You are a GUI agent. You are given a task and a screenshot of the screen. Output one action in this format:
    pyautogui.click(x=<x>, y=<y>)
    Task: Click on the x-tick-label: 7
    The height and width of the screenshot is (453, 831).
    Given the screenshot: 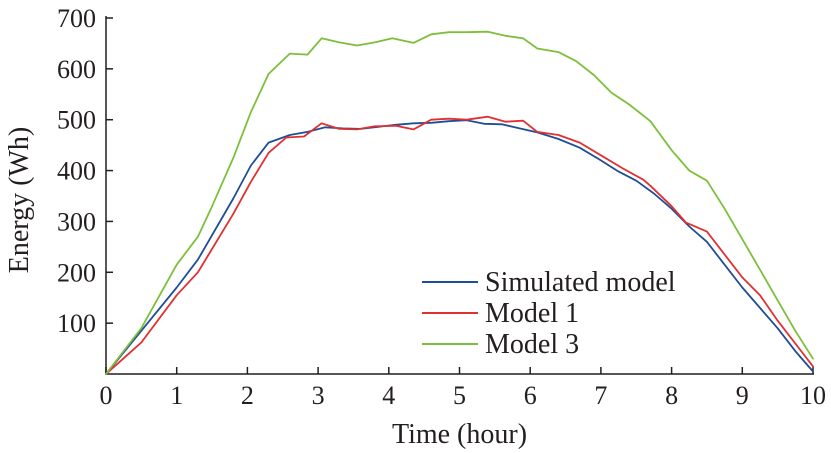 What is the action you would take?
    pyautogui.click(x=600, y=395)
    